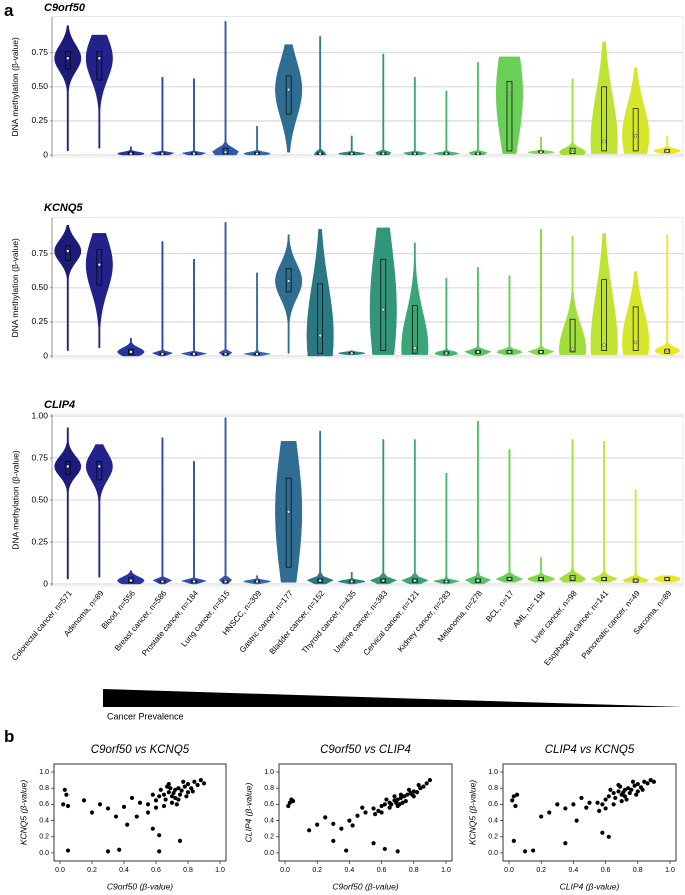 The height and width of the screenshot is (895, 685). What do you see at coordinates (590, 750) in the screenshot?
I see `chart-title: CLIP4 vs KCNQ5` at bounding box center [590, 750].